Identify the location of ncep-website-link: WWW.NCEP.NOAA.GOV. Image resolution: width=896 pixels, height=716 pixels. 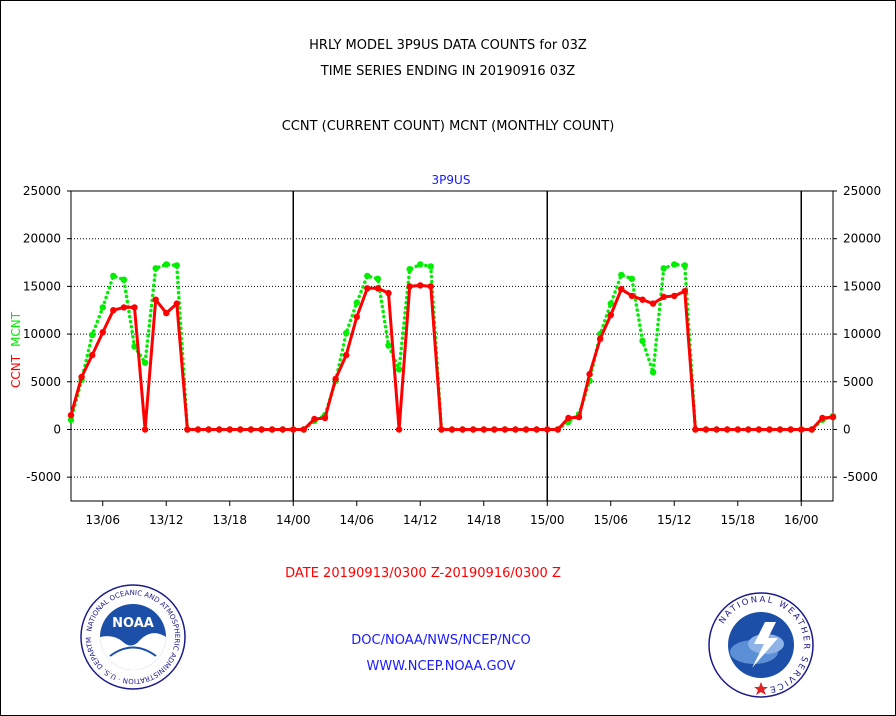
(441, 666).